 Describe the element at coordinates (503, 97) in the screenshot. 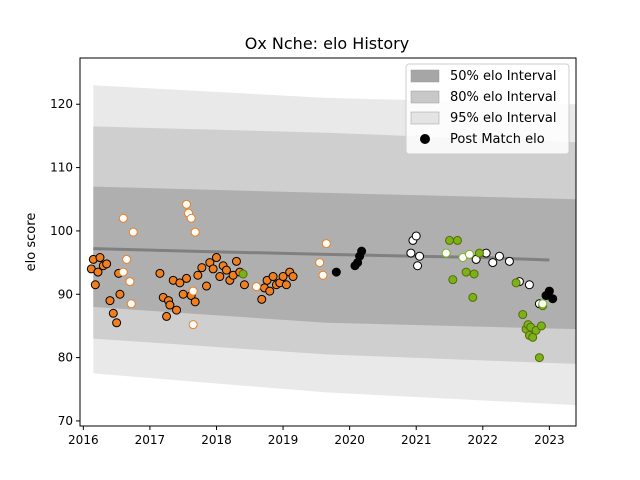

I see `legend-label: 80% elo Interval` at that location.